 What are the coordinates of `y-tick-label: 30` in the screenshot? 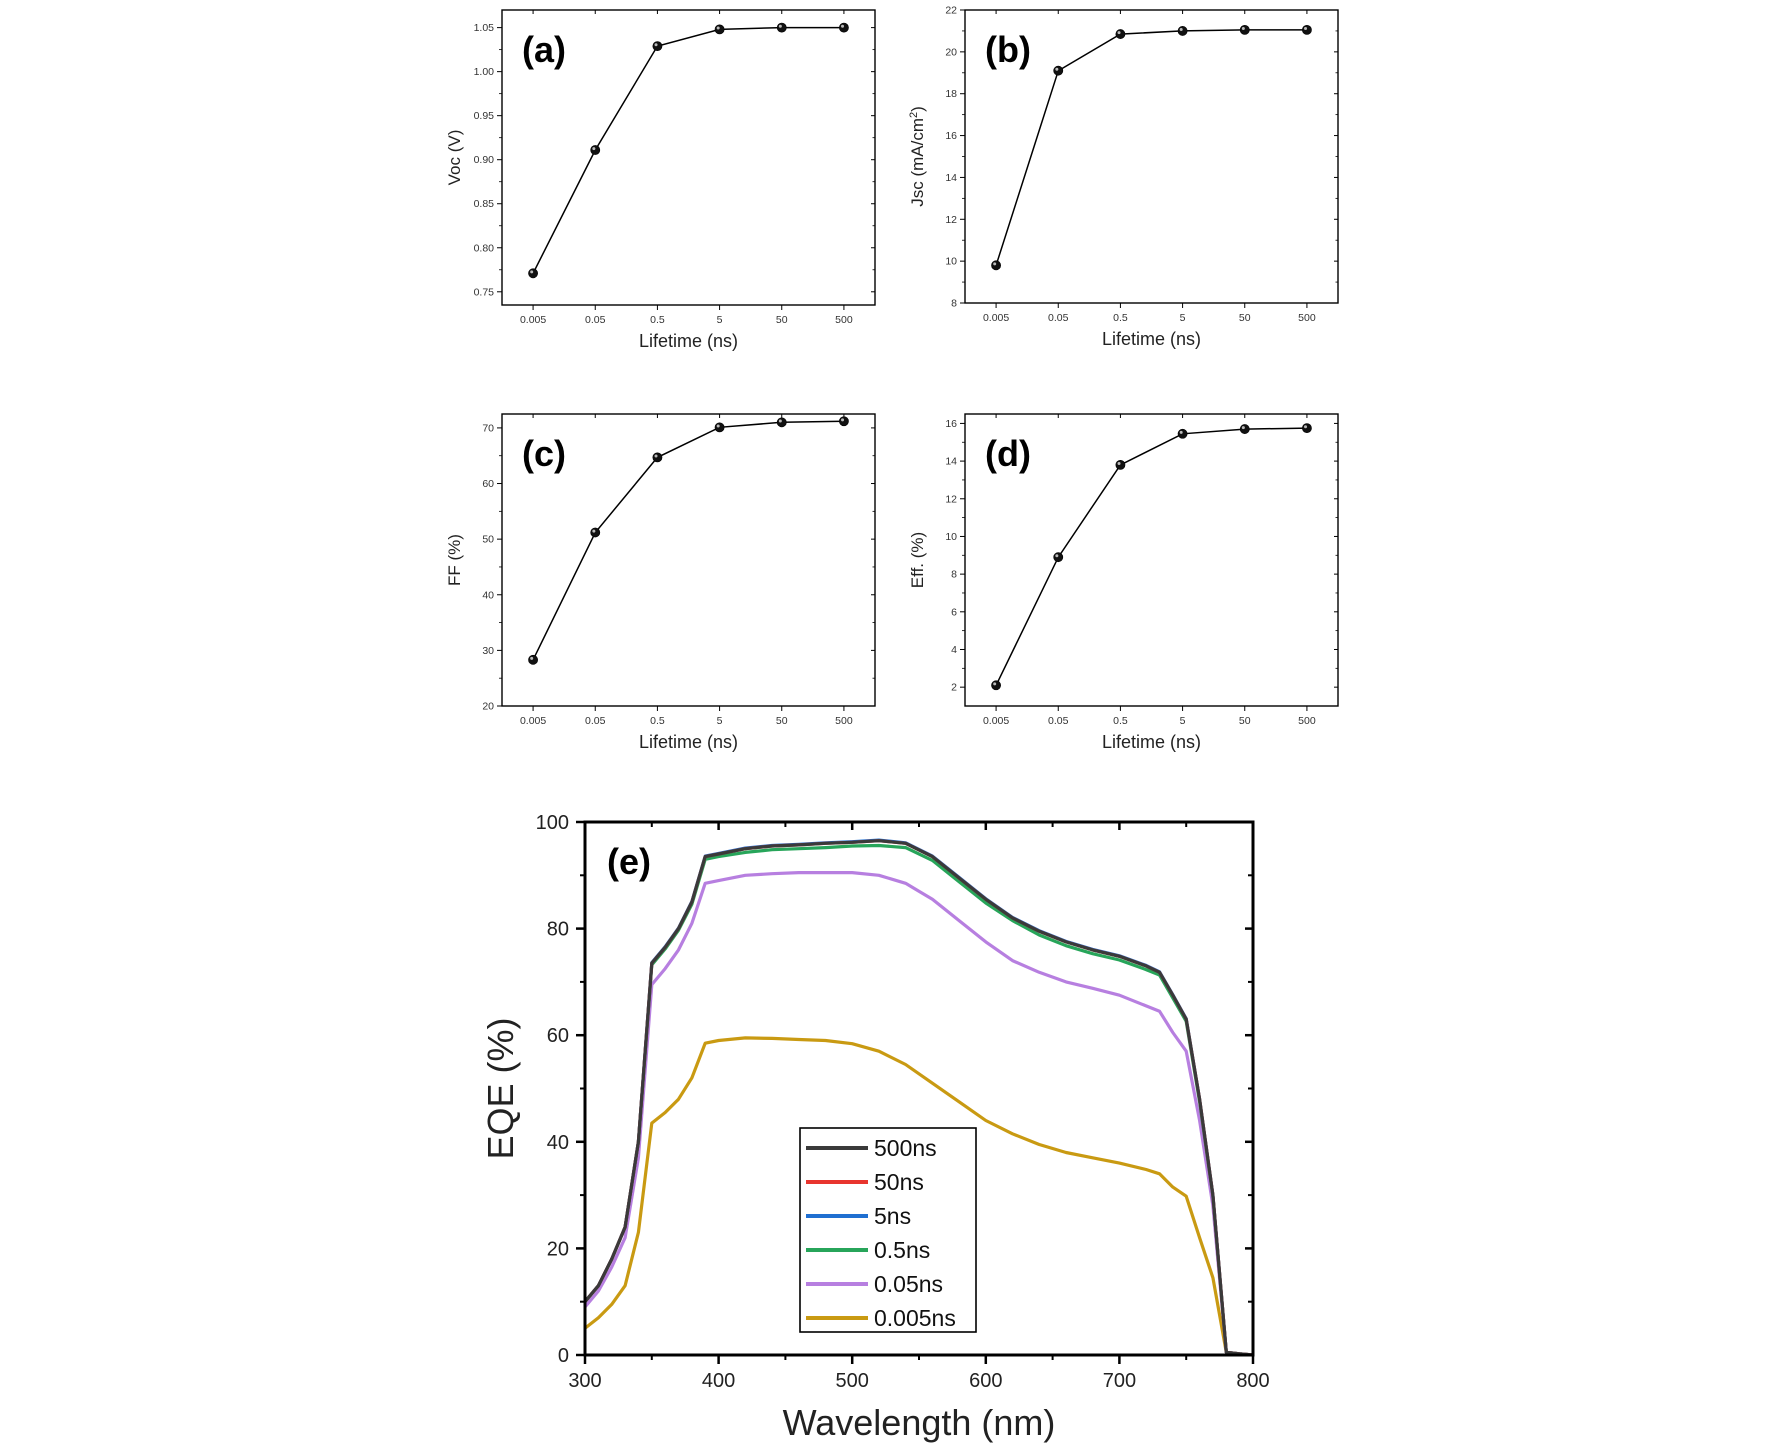 It's located at (488, 651).